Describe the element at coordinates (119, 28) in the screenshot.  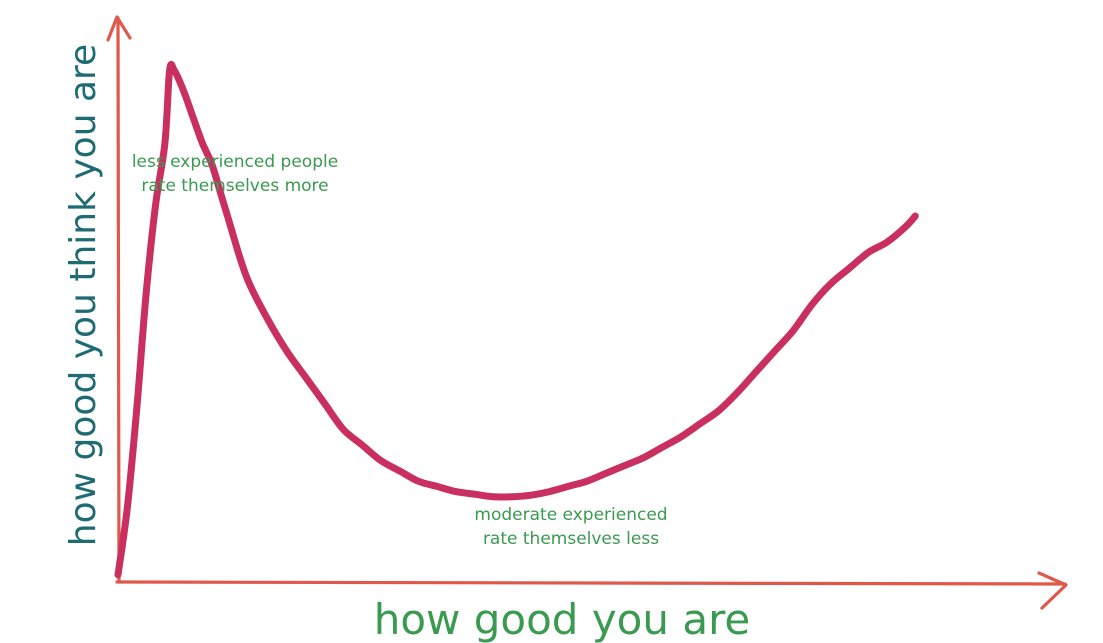
I see `y-axis-arrowhead` at that location.